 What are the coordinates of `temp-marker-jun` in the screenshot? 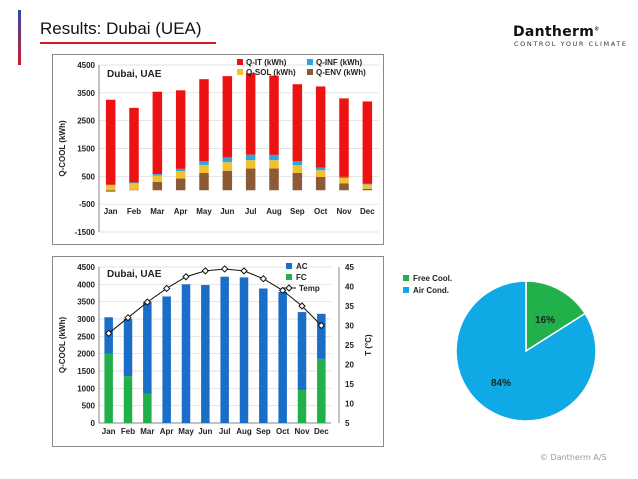 It's located at (205, 271).